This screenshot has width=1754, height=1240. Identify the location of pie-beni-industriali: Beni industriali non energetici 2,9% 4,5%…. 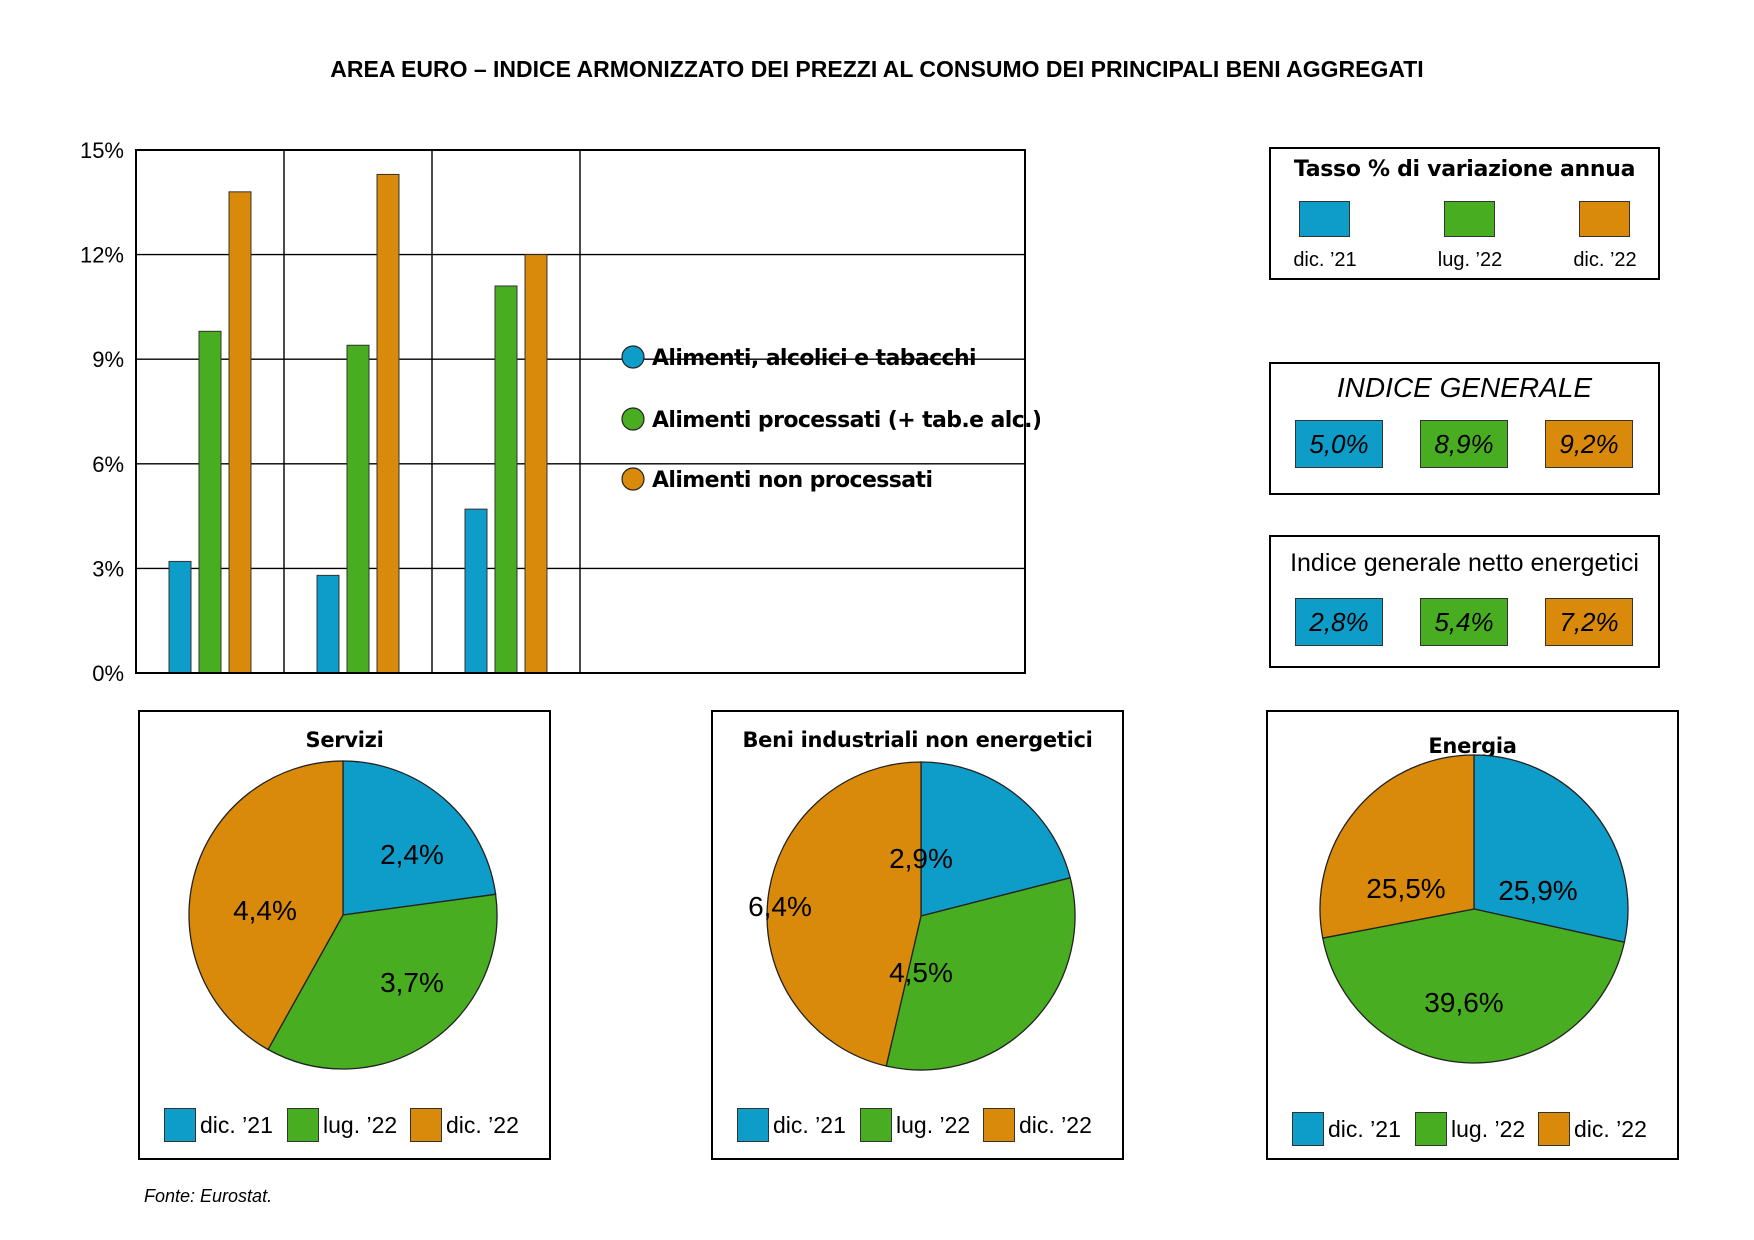
(917, 935).